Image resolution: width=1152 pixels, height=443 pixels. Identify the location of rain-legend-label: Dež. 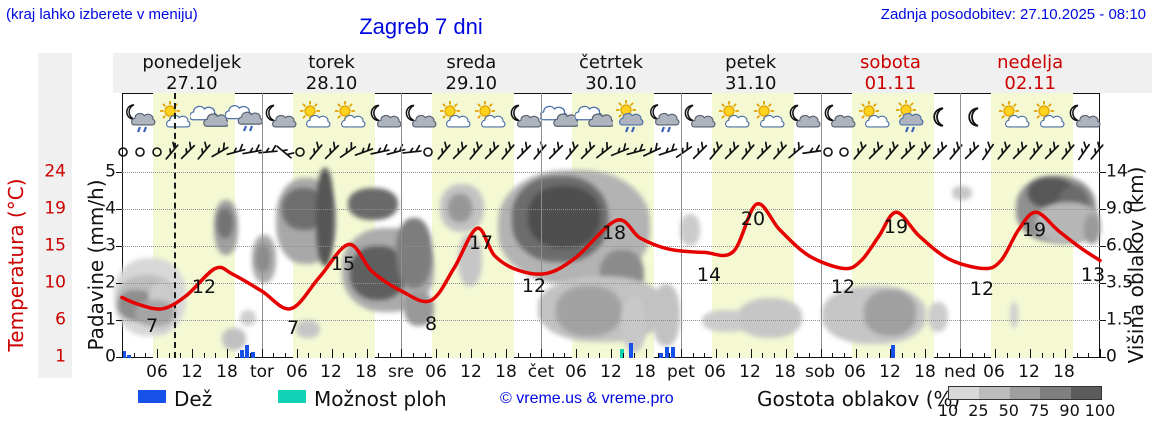
(193, 399).